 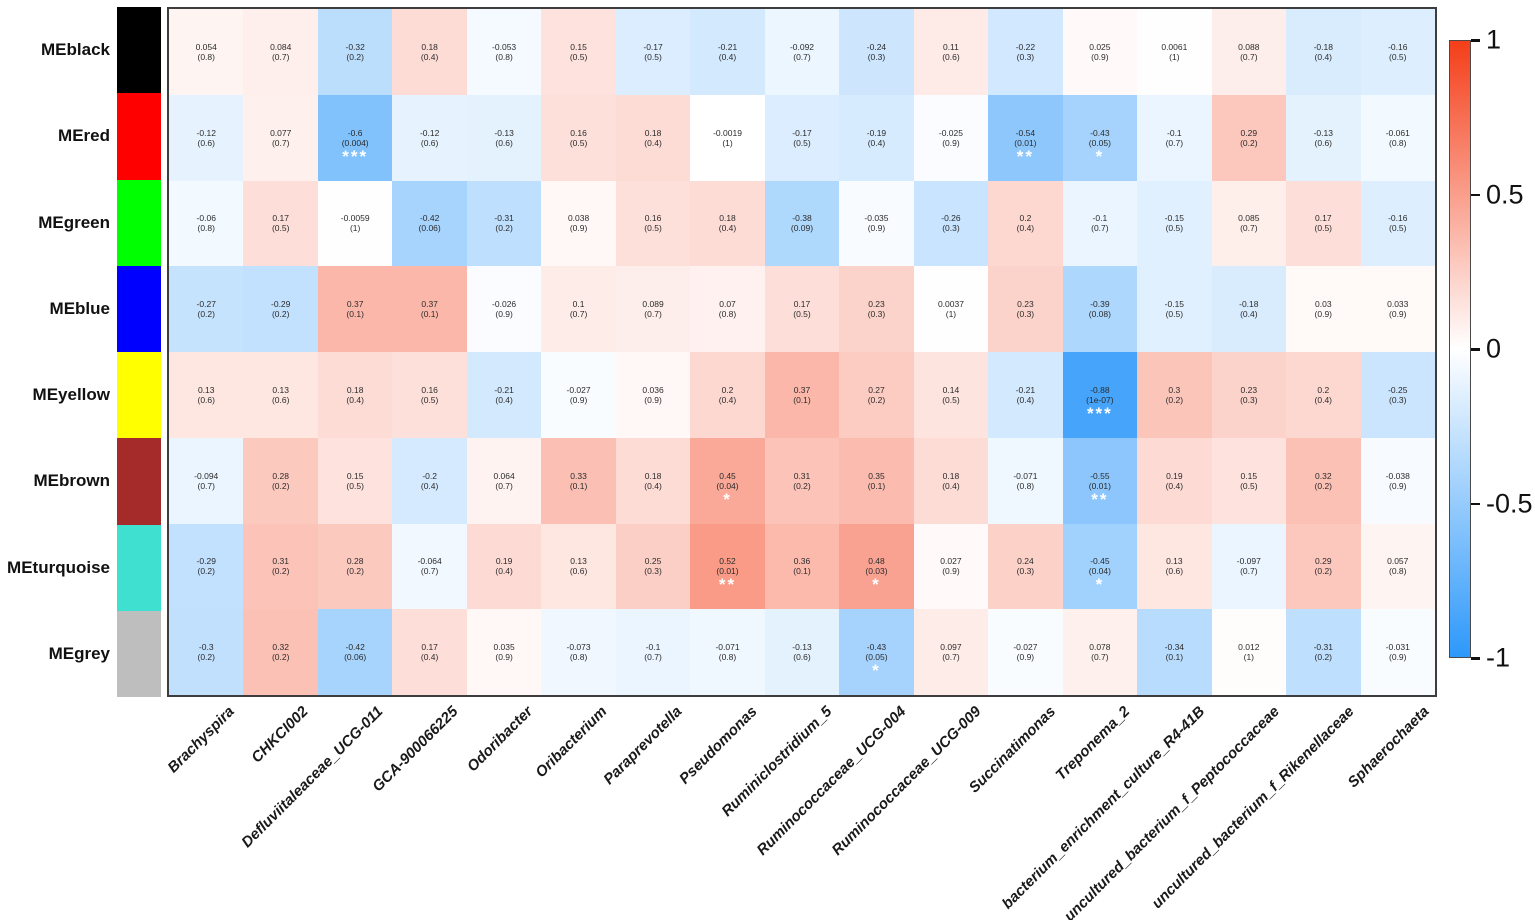 What do you see at coordinates (280, 309) in the screenshot?
I see `heatmap-cell: -0.29 (0.2)` at bounding box center [280, 309].